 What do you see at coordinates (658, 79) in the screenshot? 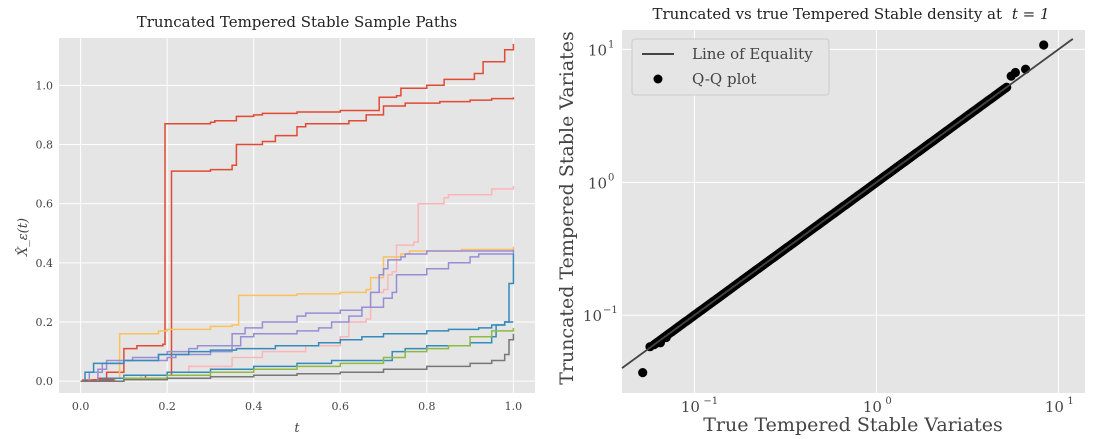
I see `legend-marker-swatch` at bounding box center [658, 79].